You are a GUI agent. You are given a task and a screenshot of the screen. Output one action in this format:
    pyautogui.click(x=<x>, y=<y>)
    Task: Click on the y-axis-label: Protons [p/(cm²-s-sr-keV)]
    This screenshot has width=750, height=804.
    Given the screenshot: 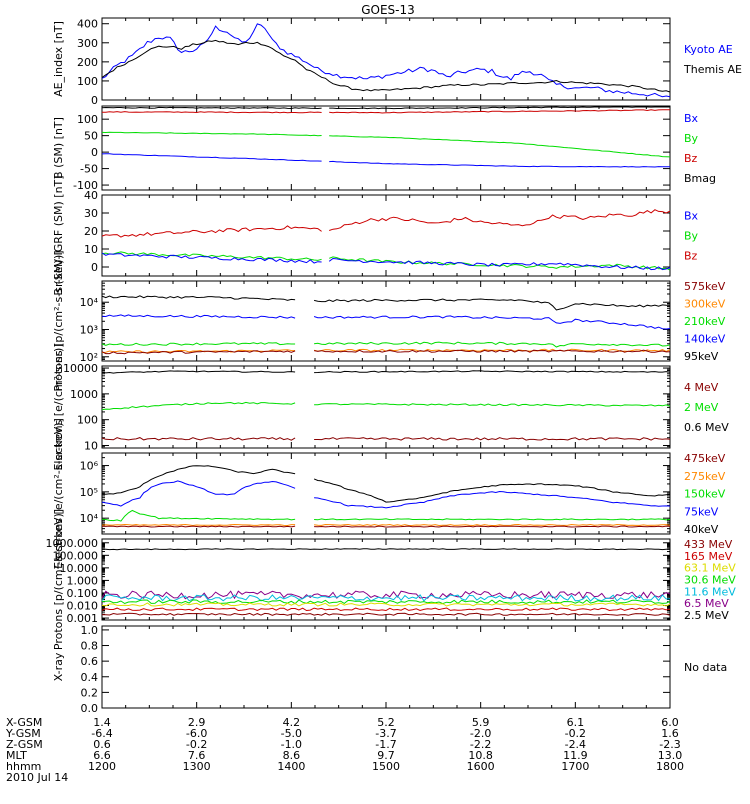 What is the action you would take?
    pyautogui.click(x=58, y=579)
    